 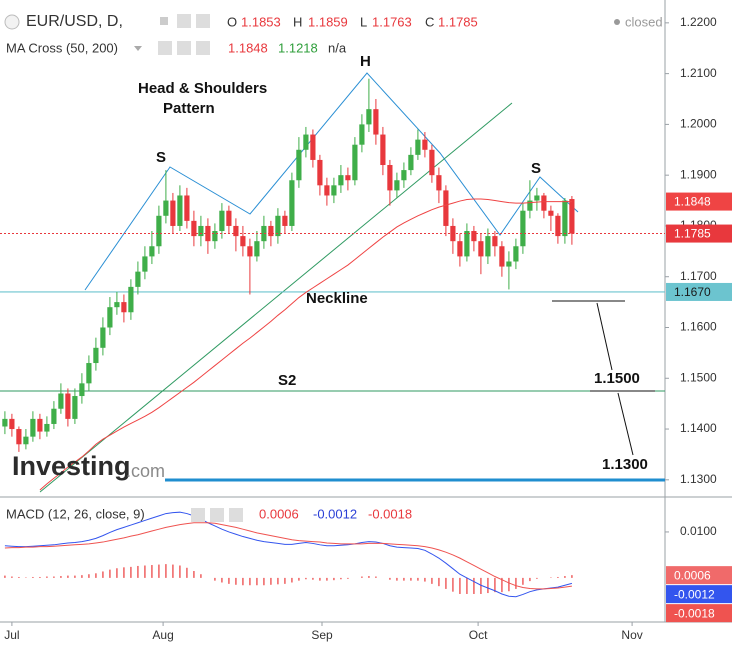 What do you see at coordinates (232, 21) in the screenshot?
I see `ohlc-key: O` at bounding box center [232, 21].